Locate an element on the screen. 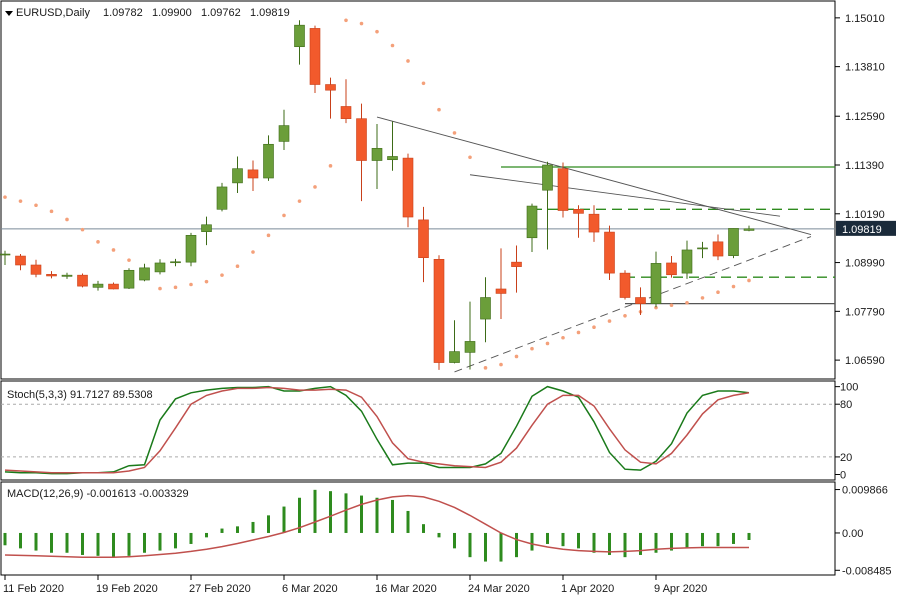 The height and width of the screenshot is (600, 900). date-axis-label: 27 Feb 2020 is located at coordinates (220, 589).